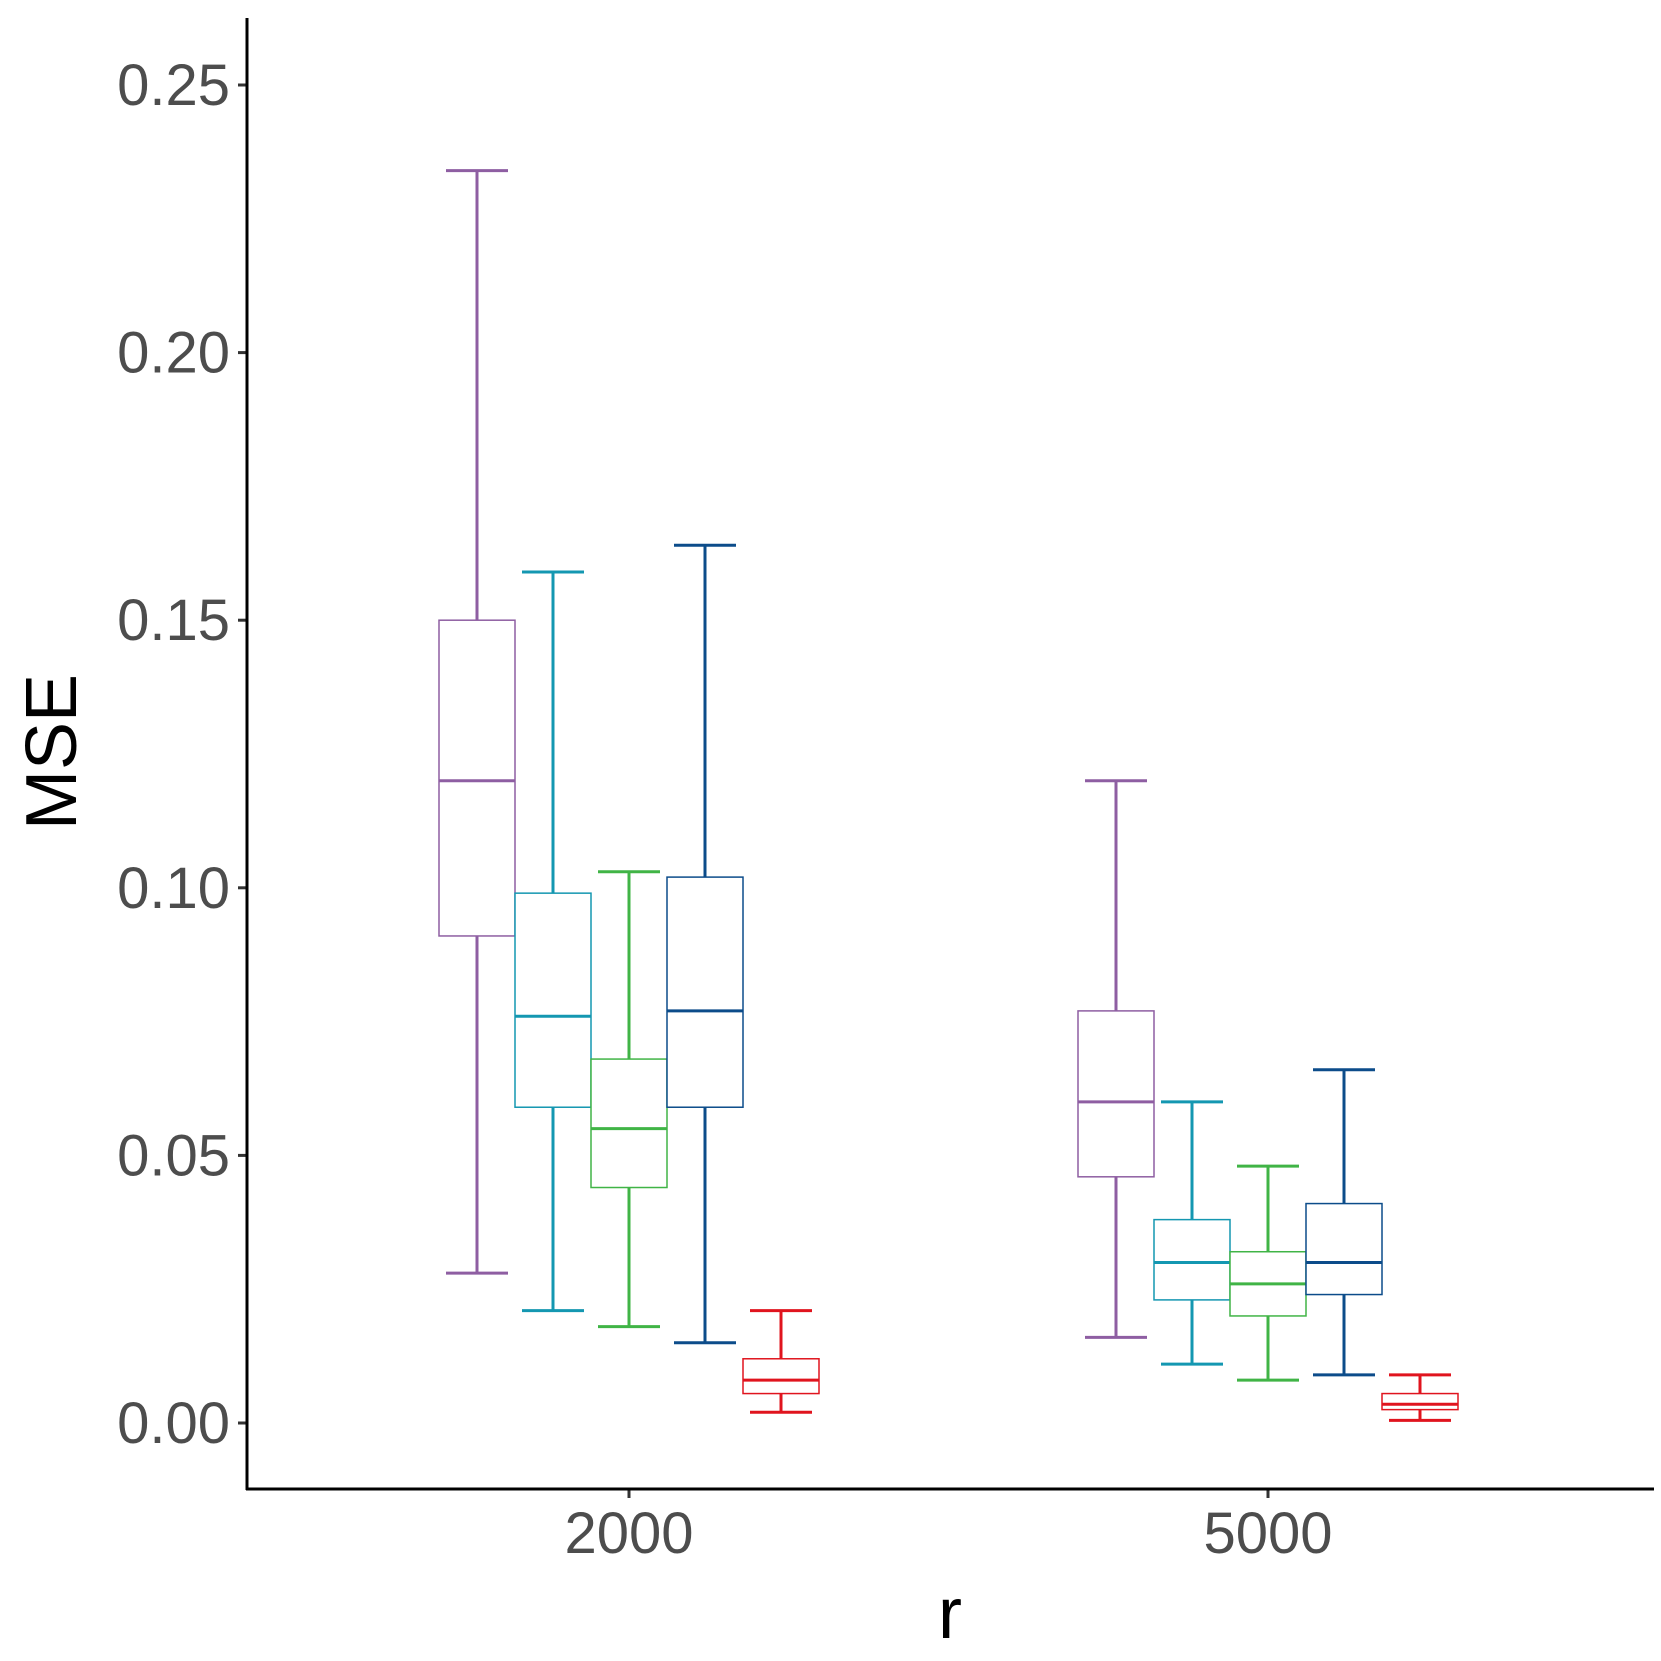  What do you see at coordinates (182, 754) in the screenshot?
I see `y-axis-ticks: 0.00 0.05 0.10 0.15 0.20 0.25` at bounding box center [182, 754].